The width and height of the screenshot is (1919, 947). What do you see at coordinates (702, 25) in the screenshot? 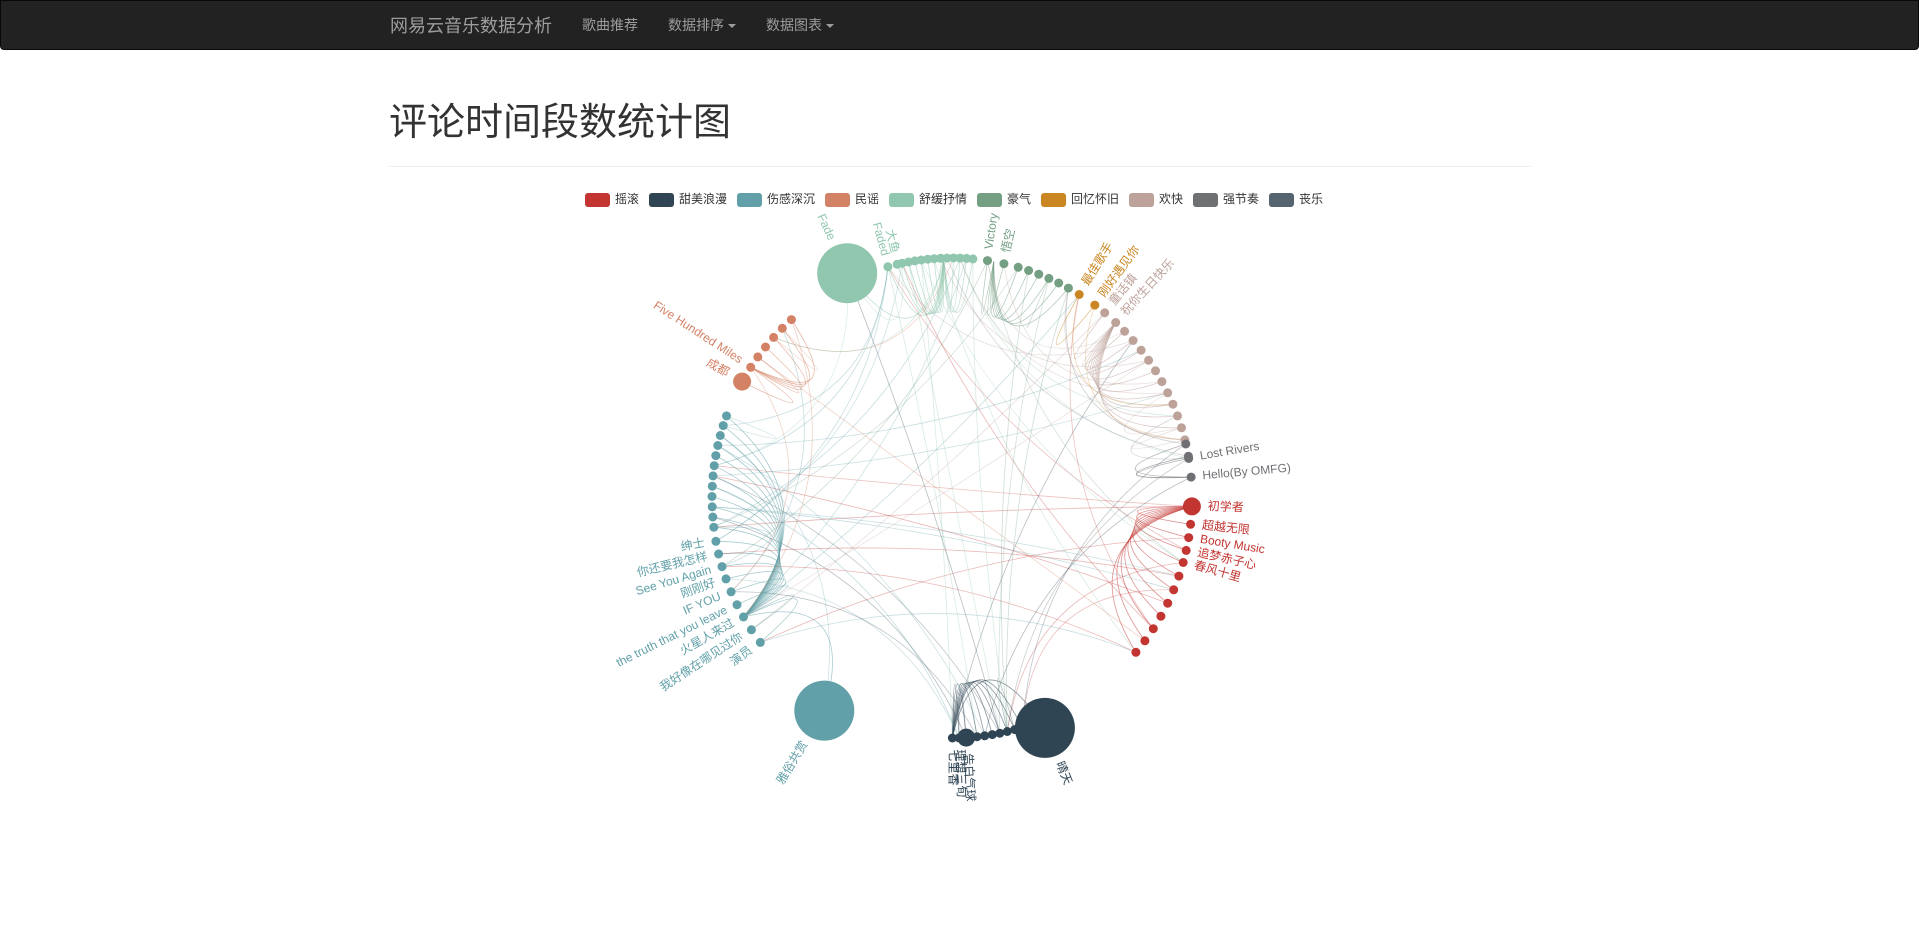
I see `nav-item-data-sort: 数据排序` at bounding box center [702, 25].